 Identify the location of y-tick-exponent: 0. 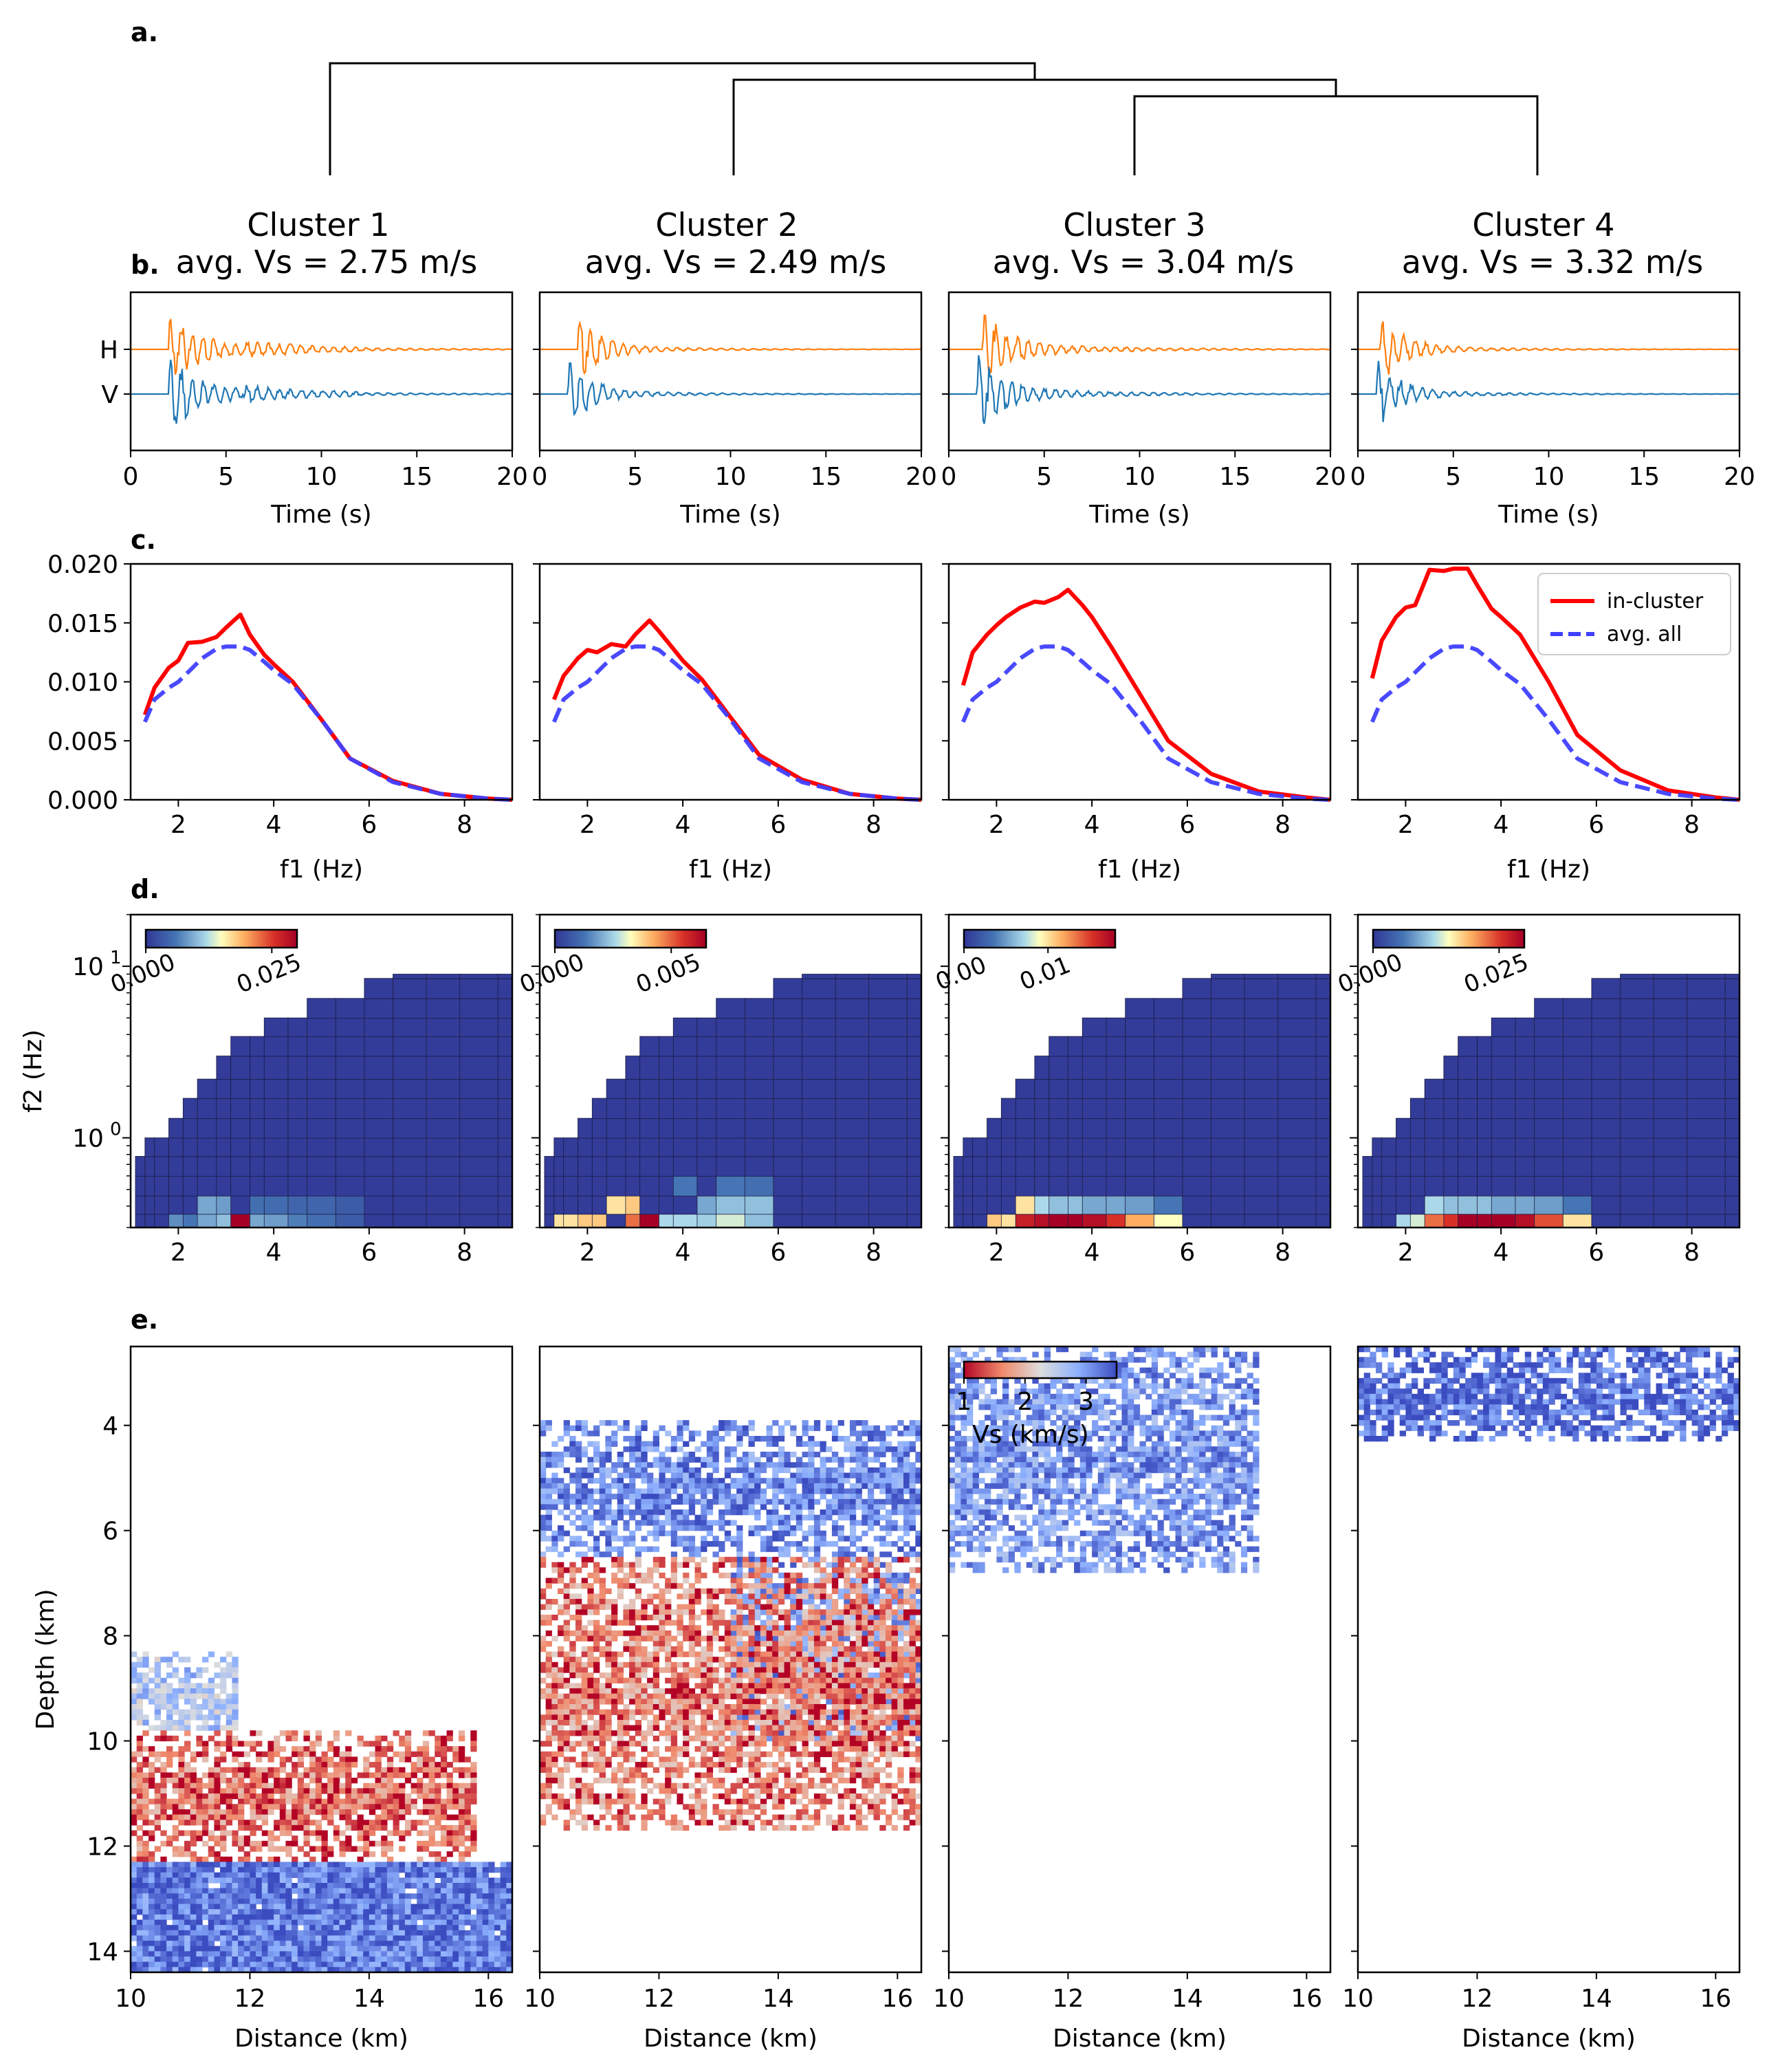
(116, 1130).